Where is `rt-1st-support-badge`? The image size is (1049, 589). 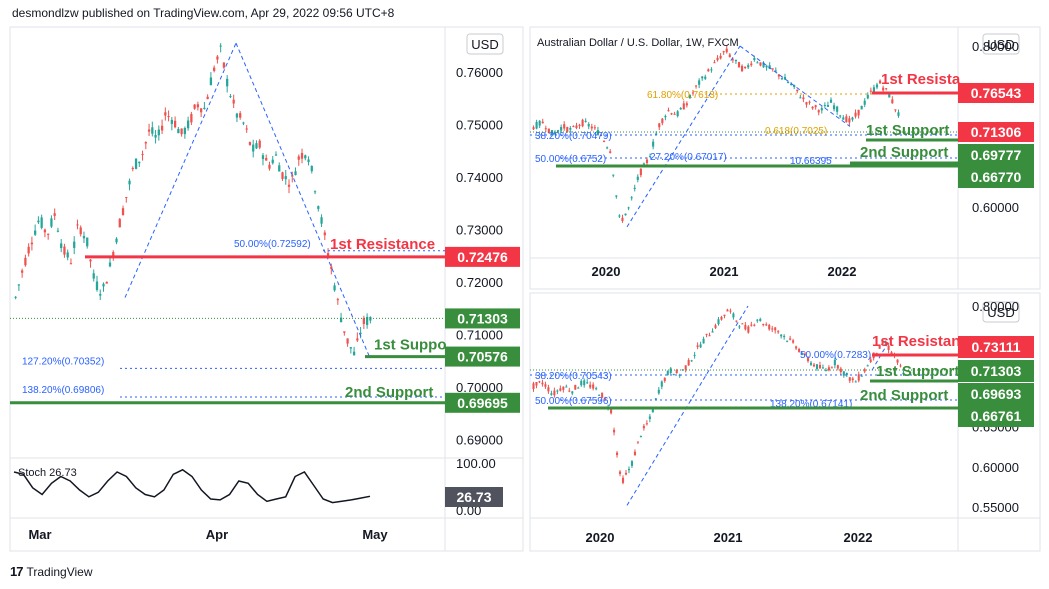
rt-1st-support-badge is located at coordinates (996, 132).